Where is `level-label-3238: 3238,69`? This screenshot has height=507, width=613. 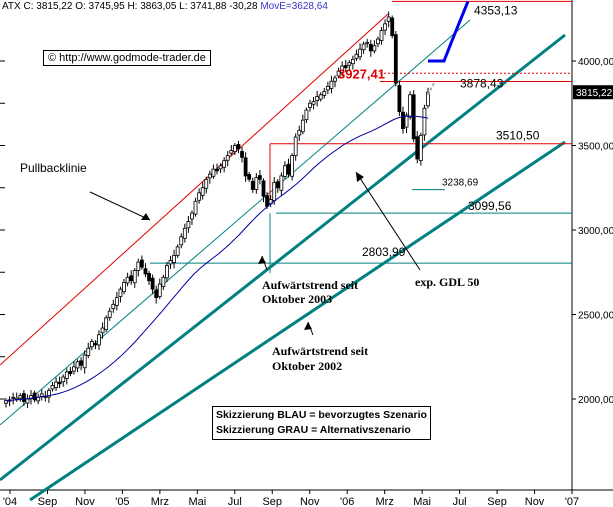 level-label-3238: 3238,69 is located at coordinates (460, 183).